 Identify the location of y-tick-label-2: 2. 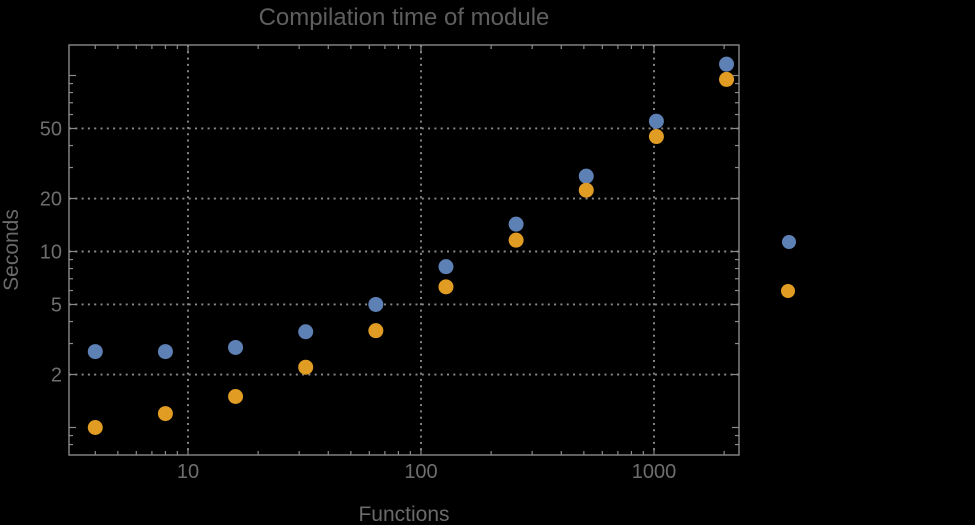
(56, 376).